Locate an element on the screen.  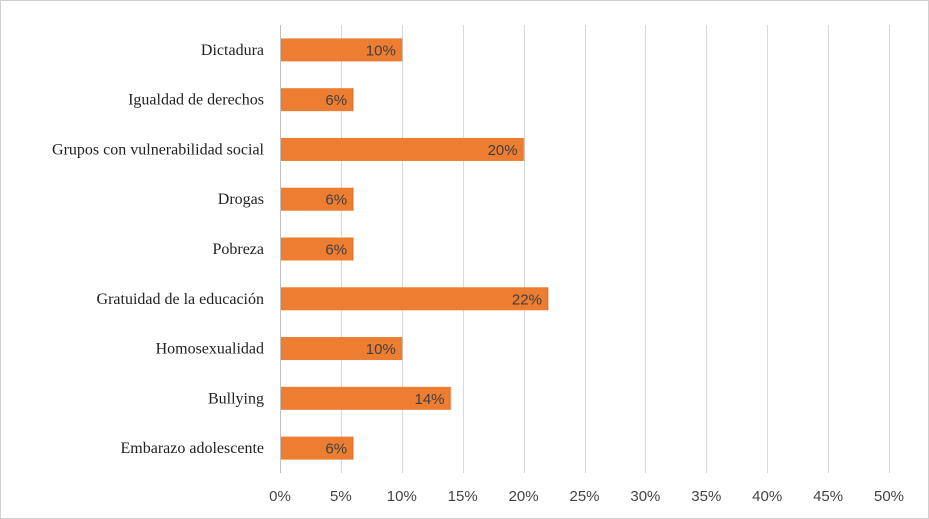
x-tick-label: 40% is located at coordinates (767, 496).